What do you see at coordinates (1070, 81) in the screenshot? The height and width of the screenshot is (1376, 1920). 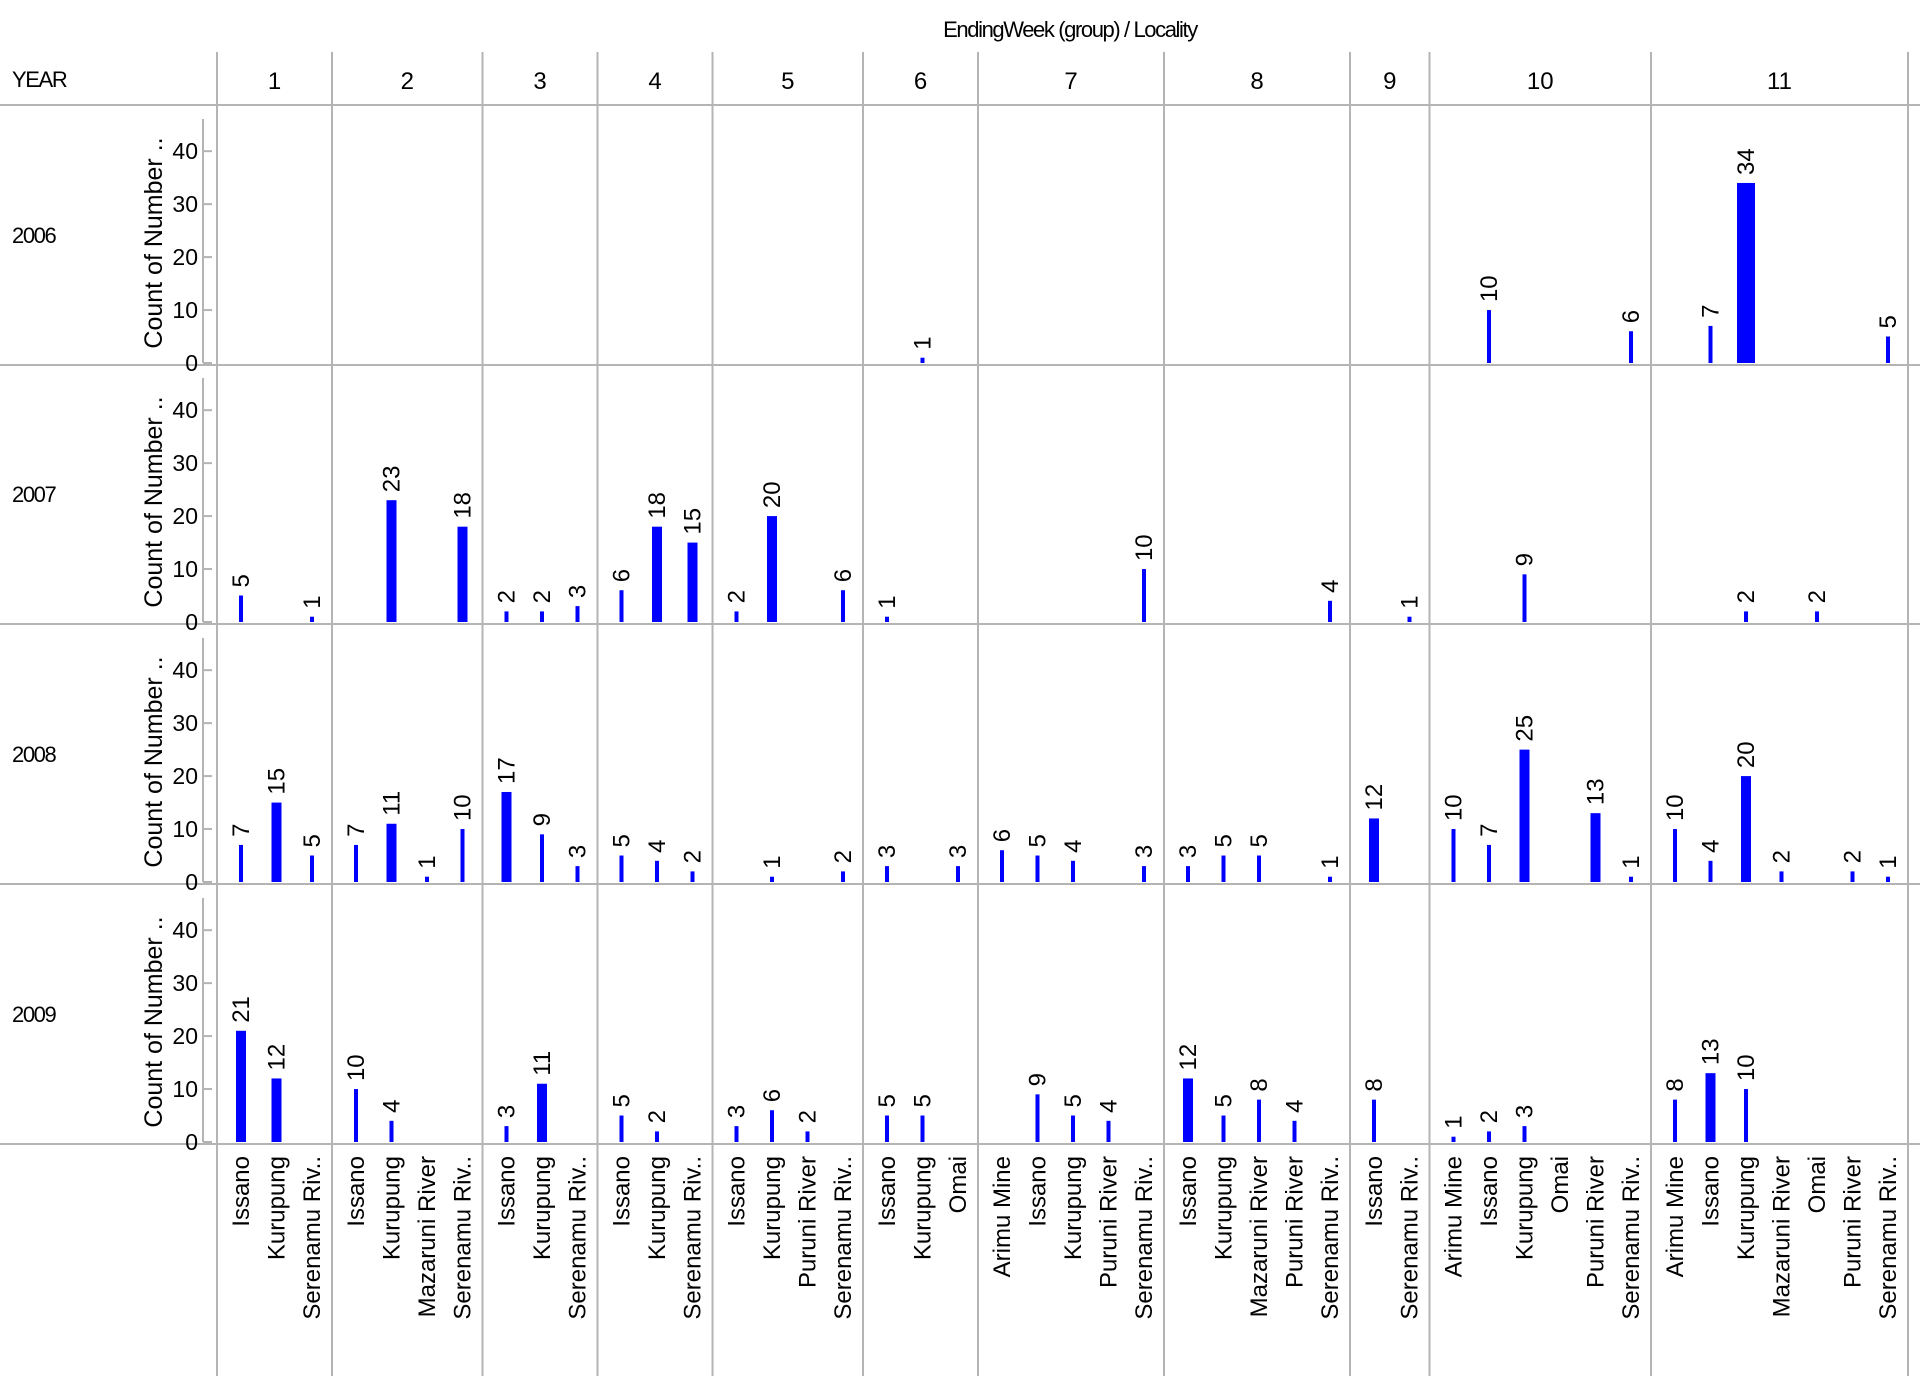 I see `week-label-7: 7` at bounding box center [1070, 81].